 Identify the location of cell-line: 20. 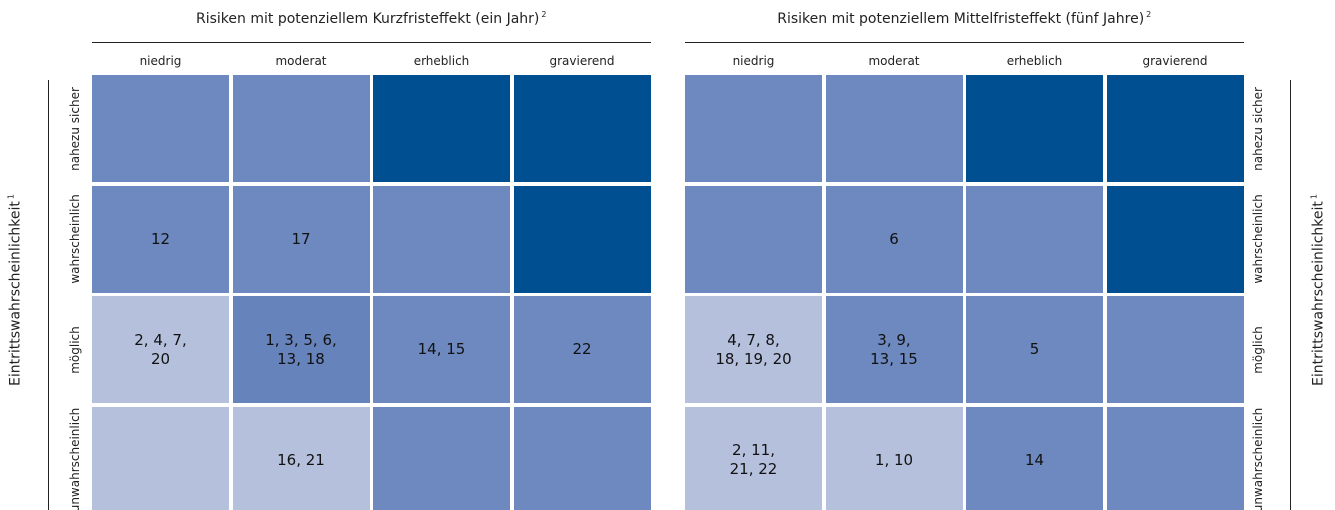
(160, 358).